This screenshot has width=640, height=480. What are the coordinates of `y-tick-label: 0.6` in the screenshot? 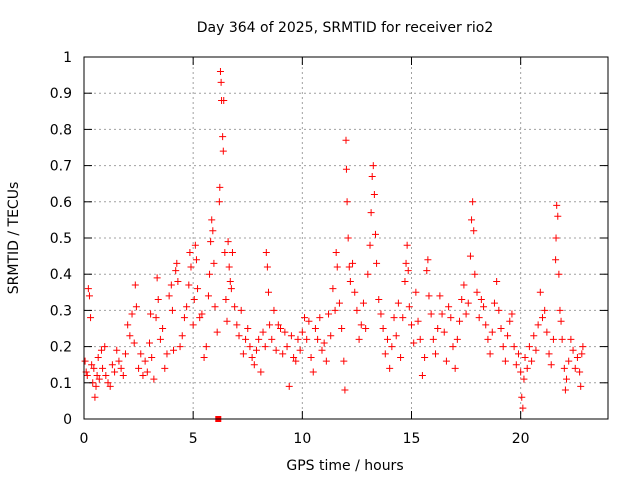 It's located at (61, 203).